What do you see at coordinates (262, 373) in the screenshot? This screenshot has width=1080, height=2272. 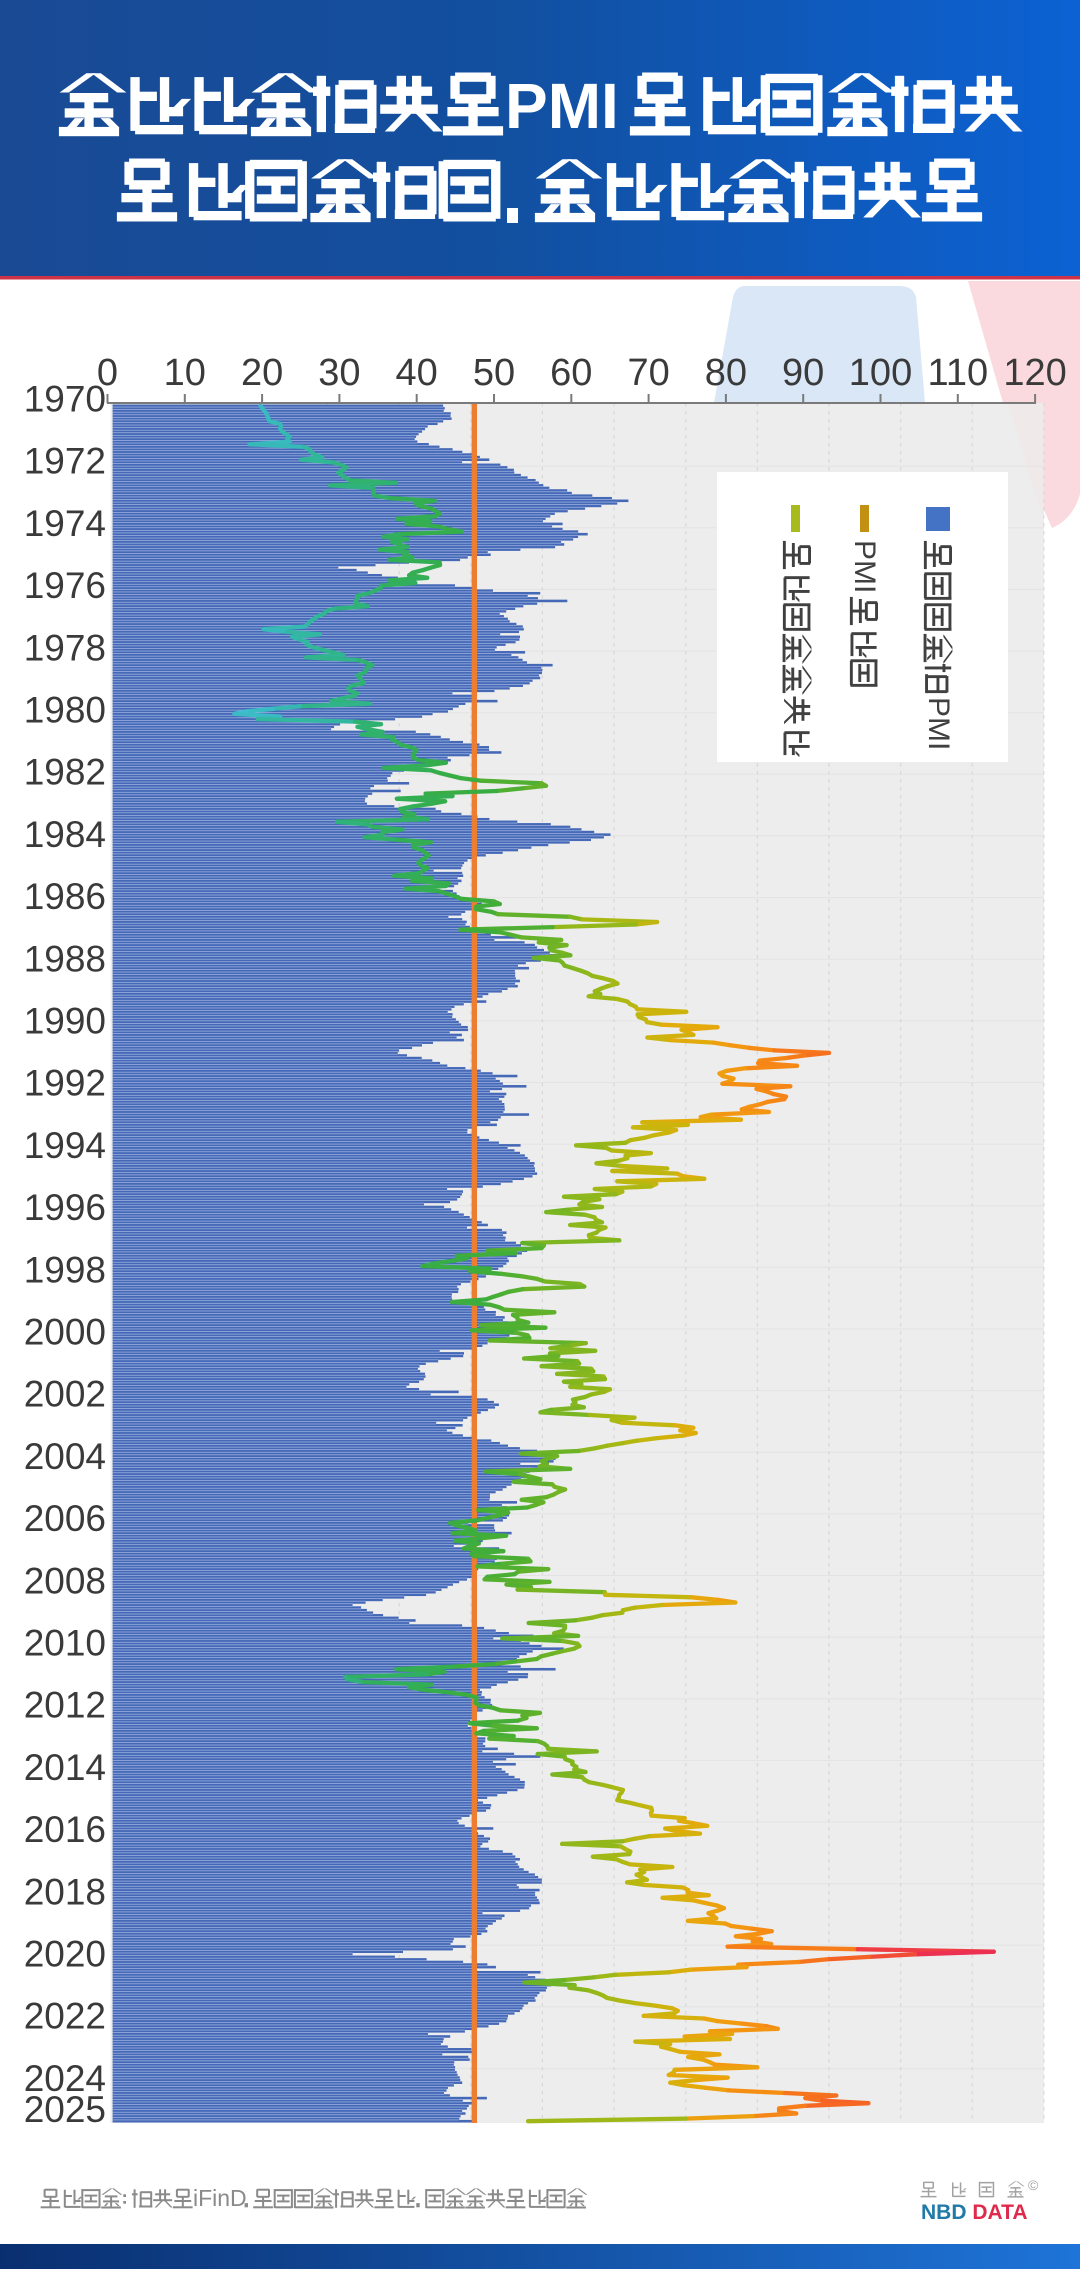 I see `svg-text: 20` at bounding box center [262, 373].